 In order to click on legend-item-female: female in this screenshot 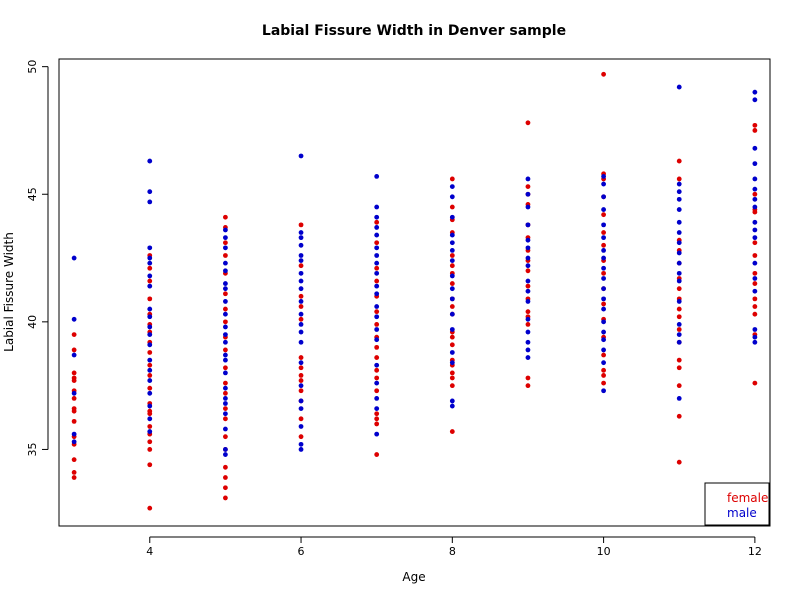, I will do `click(747, 498)`.